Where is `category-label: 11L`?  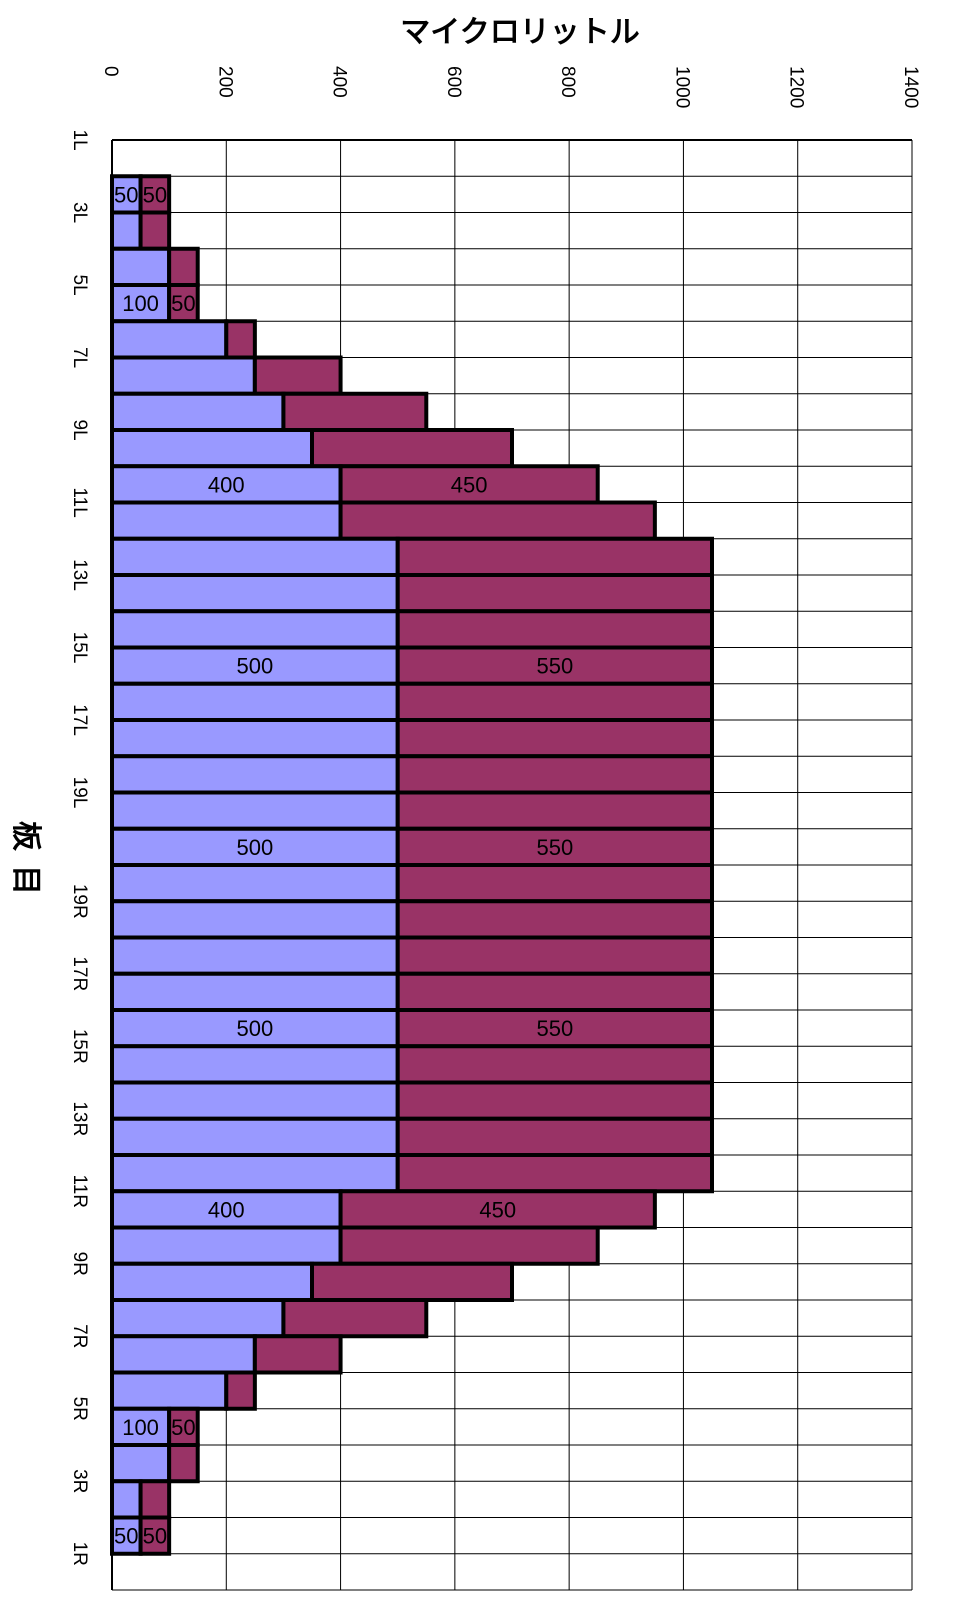 category-label: 11L is located at coordinates (79, 502).